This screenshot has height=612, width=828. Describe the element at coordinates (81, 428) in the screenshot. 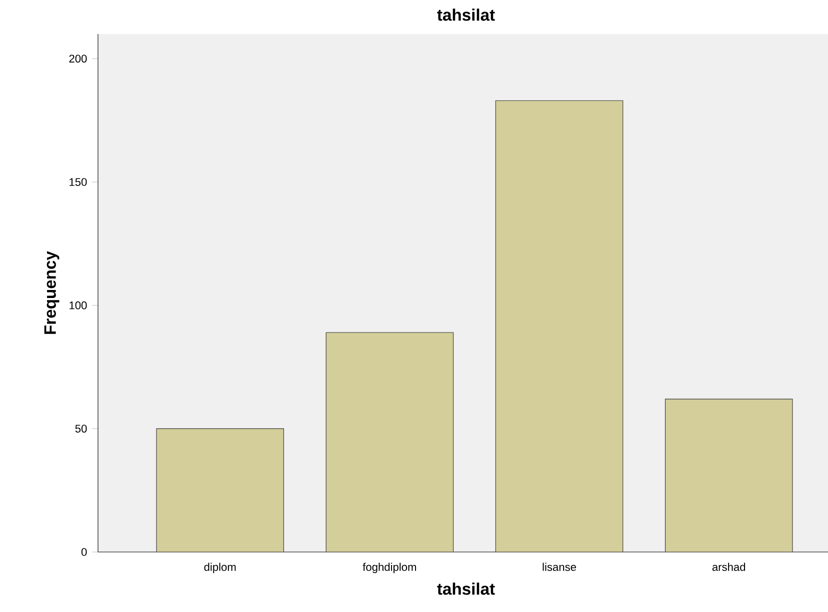

I see `y-tick-label: 50` at that location.